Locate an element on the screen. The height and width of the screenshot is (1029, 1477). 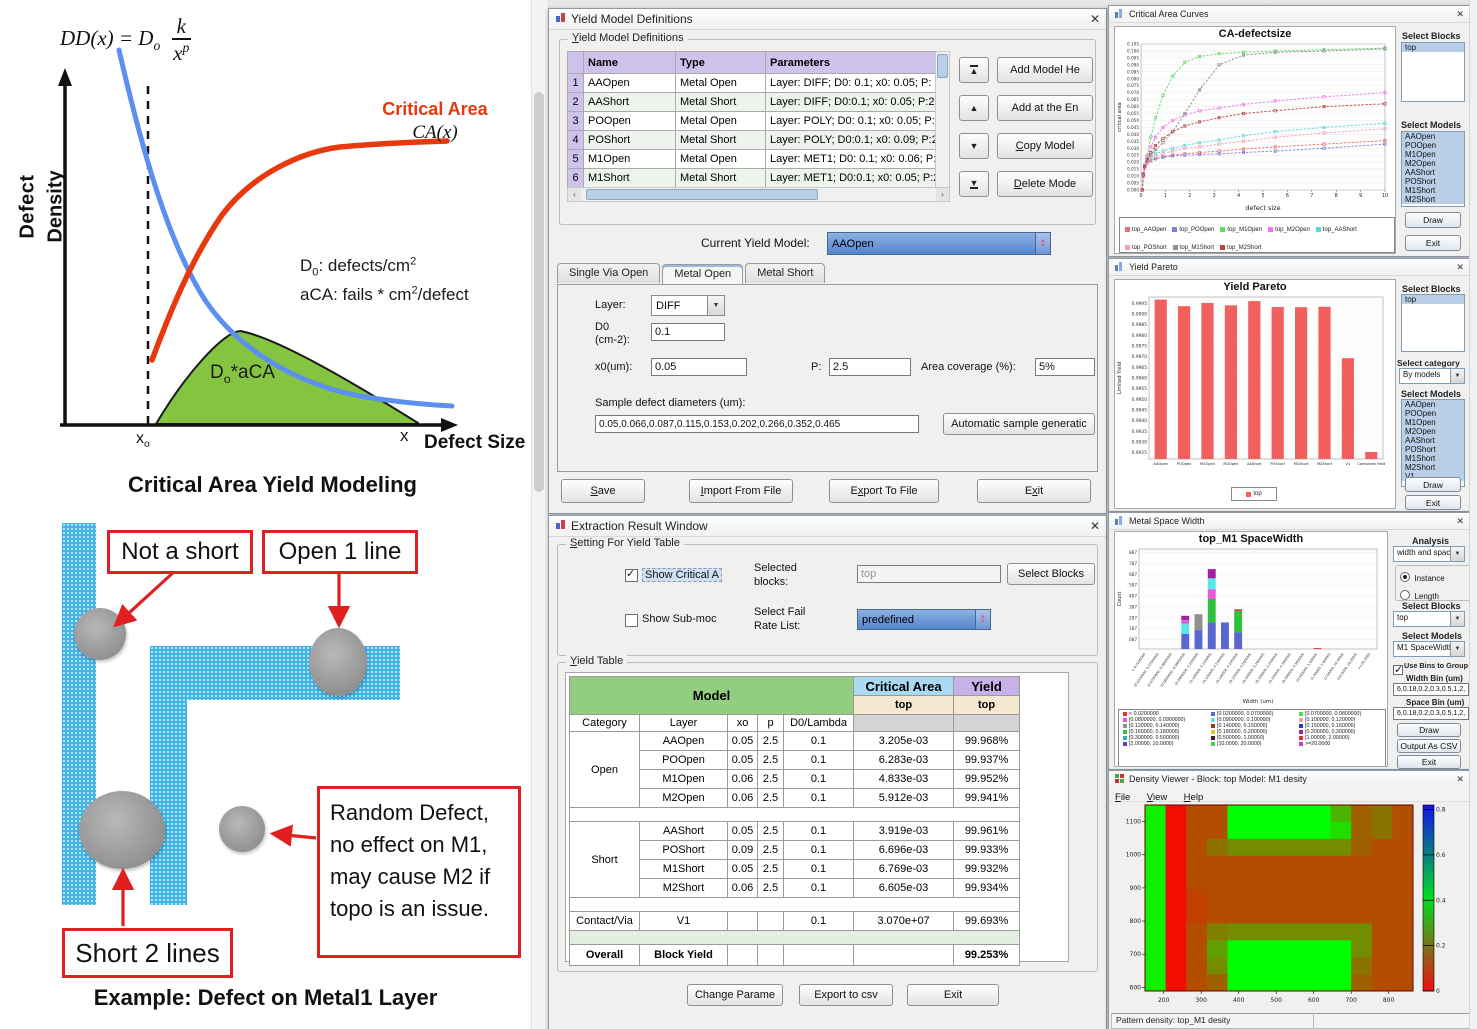
scroll-left-icon: ‹ is located at coordinates (574, 194).